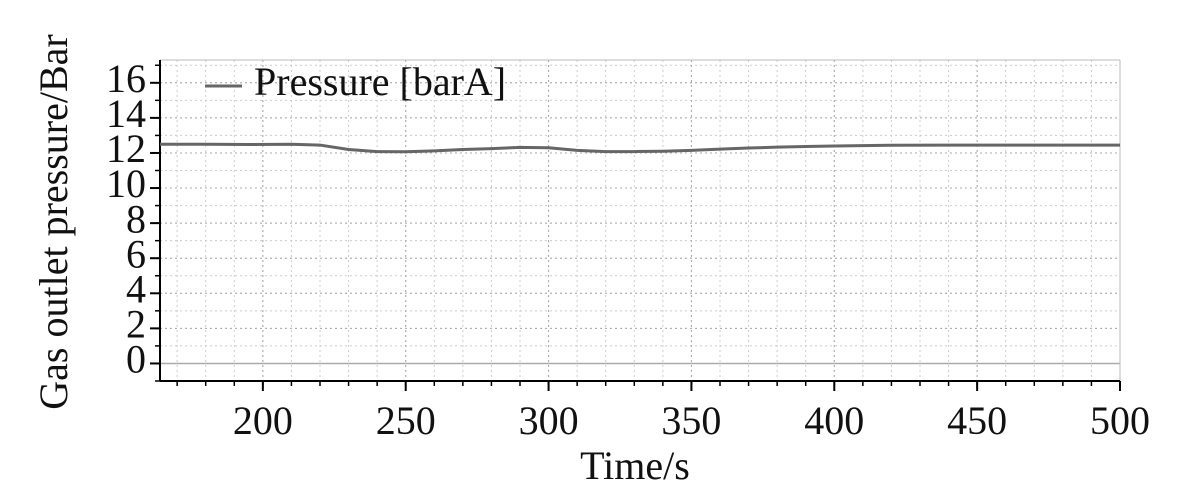 This screenshot has height=488, width=1181. What do you see at coordinates (640, 148) in the screenshot?
I see `data-line` at bounding box center [640, 148].